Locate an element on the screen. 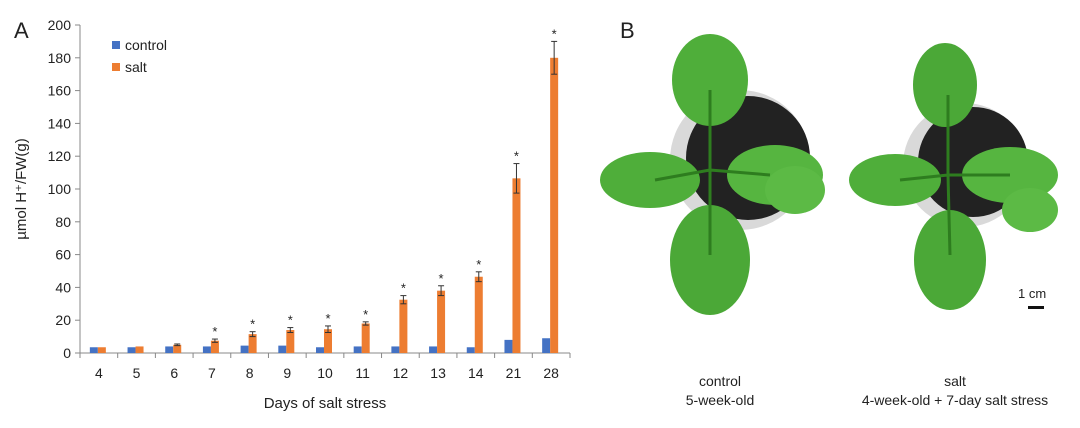  salt-caption-line2: 4-week-old + 7-day salt stress is located at coordinates (955, 400).